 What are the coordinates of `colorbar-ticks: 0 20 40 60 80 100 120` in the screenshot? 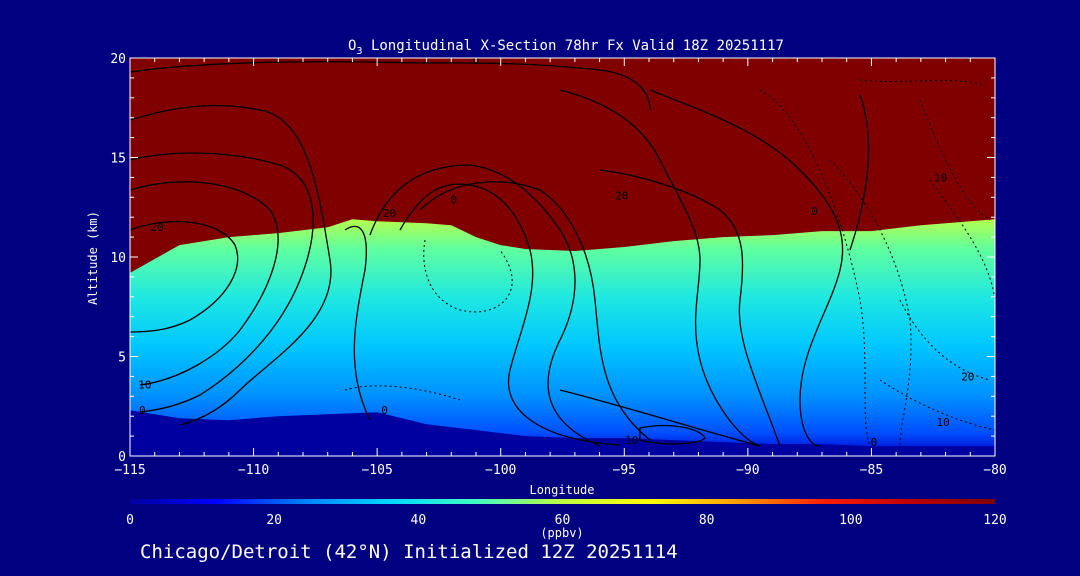 It's located at (566, 520).